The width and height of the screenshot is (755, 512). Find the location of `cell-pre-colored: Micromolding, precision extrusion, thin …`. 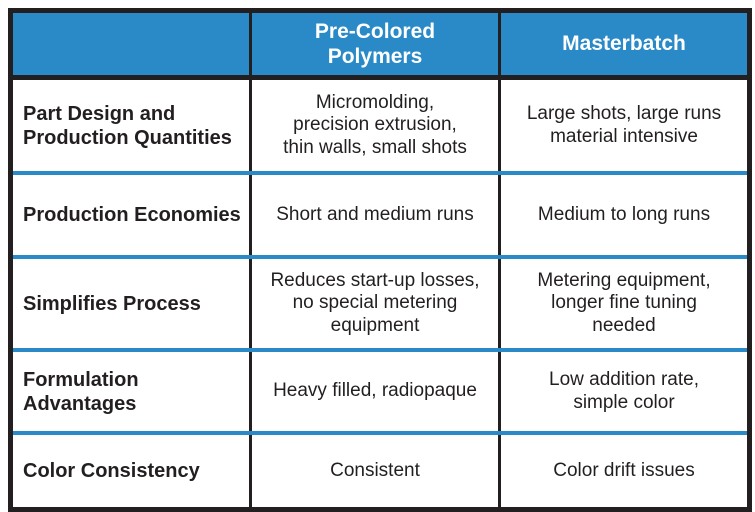

cell-pre-colored: Micromolding, precision extrusion, thin … is located at coordinates (375, 125).